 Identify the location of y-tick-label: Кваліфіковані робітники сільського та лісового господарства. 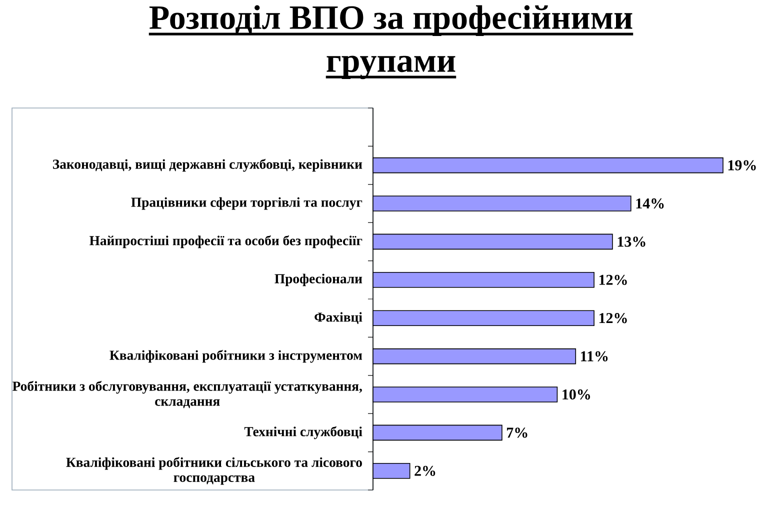
(214, 471).